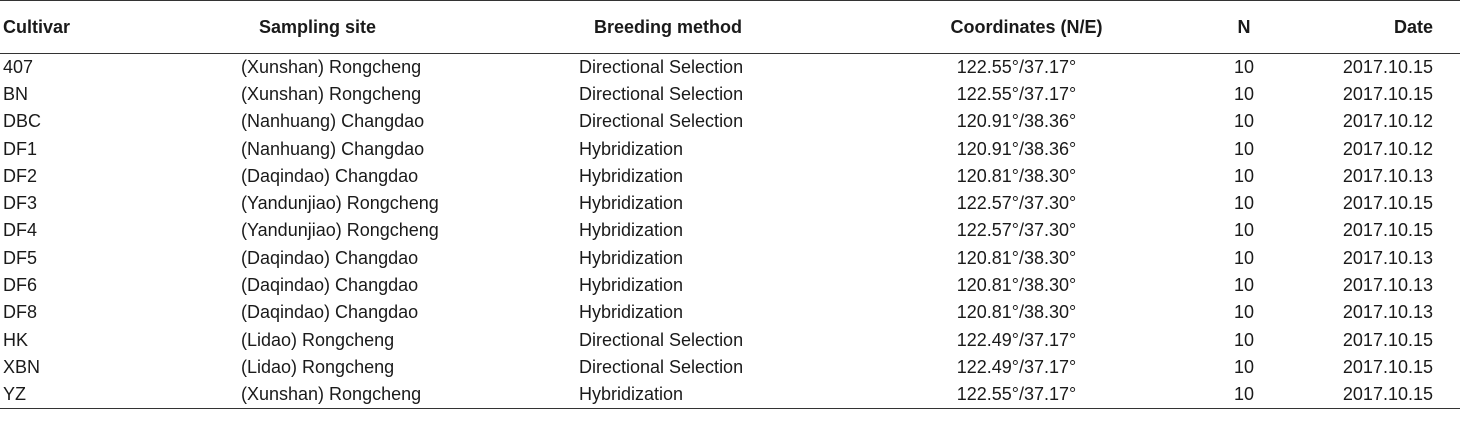 This screenshot has height=430, width=1460. Describe the element at coordinates (22, 121) in the screenshot. I see `cultivar-cell: DBC` at that location.